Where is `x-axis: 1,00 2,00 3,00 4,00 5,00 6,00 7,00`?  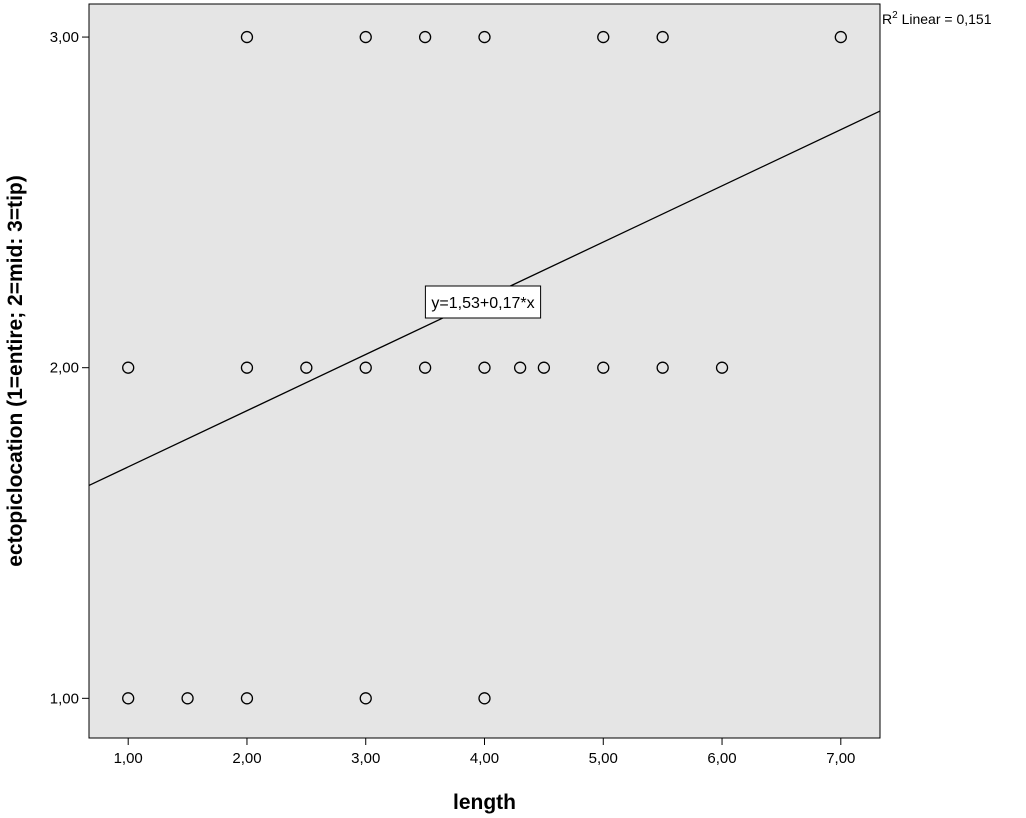 x-axis: 1,00 2,00 3,00 4,00 5,00 6,00 7,00 is located at coordinates (484, 752).